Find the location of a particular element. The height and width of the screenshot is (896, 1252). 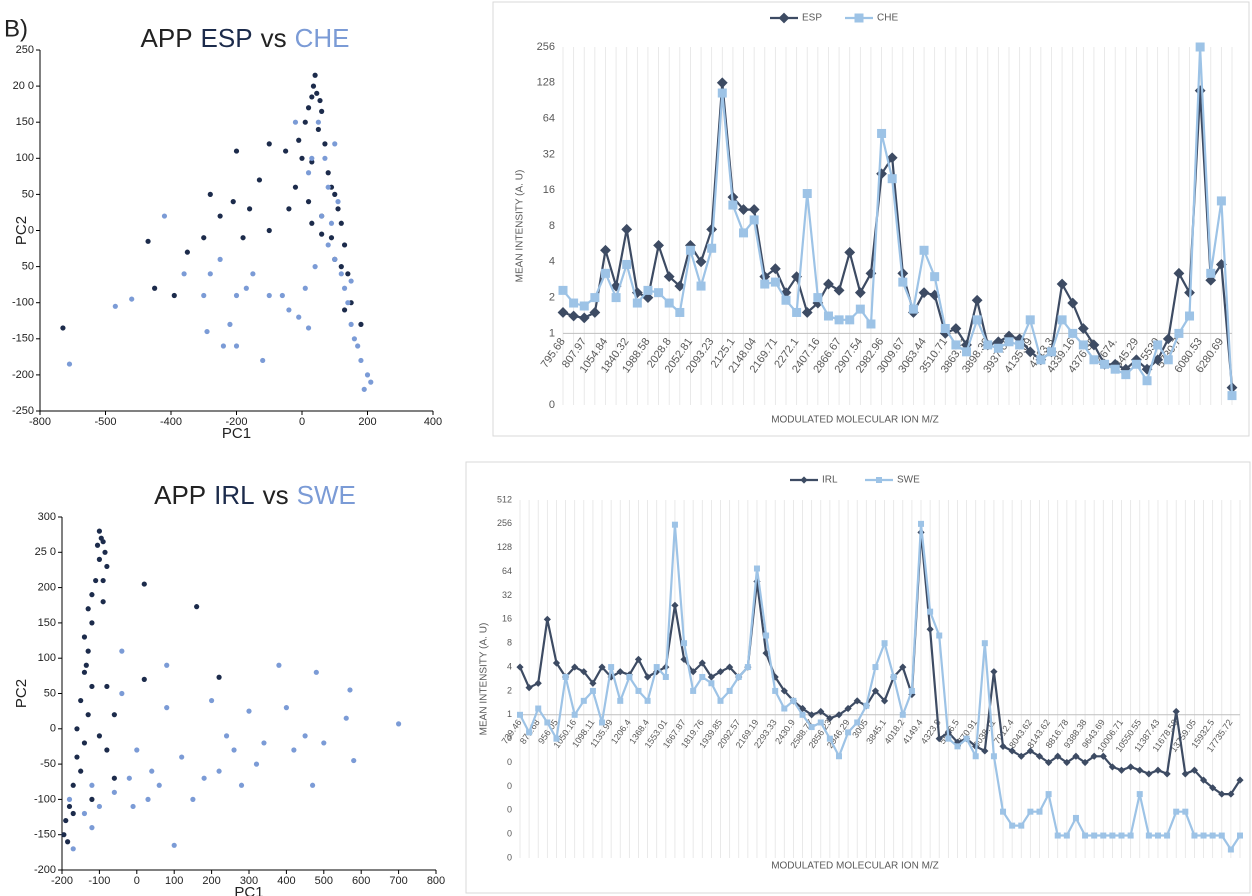

legend-label: ESP is located at coordinates (812, 18).